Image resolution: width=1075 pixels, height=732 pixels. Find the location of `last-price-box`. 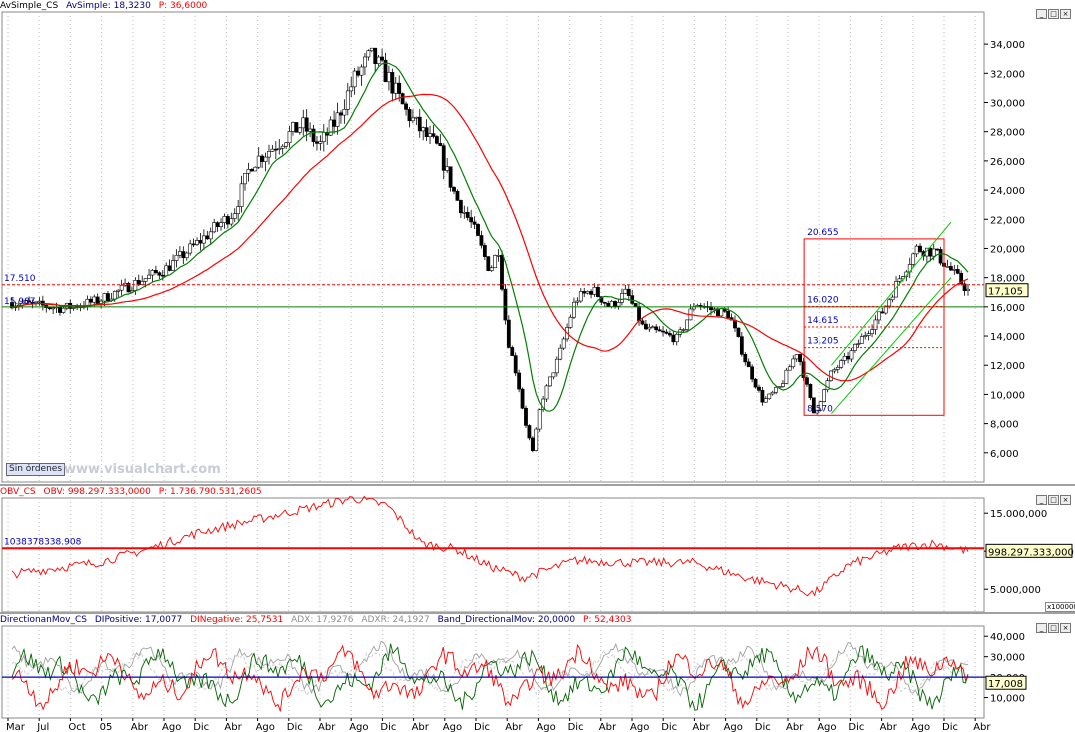

last-price-box is located at coordinates (1007, 290).